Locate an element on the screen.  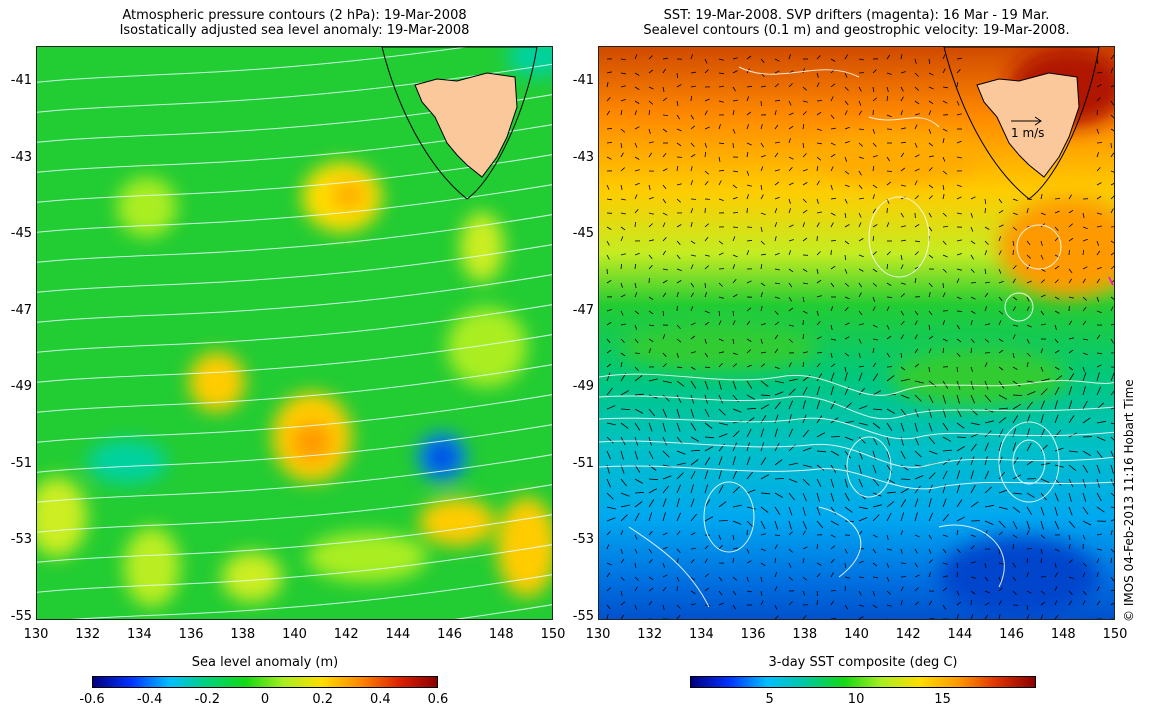
right-y-tick: -47 is located at coordinates (583, 310).